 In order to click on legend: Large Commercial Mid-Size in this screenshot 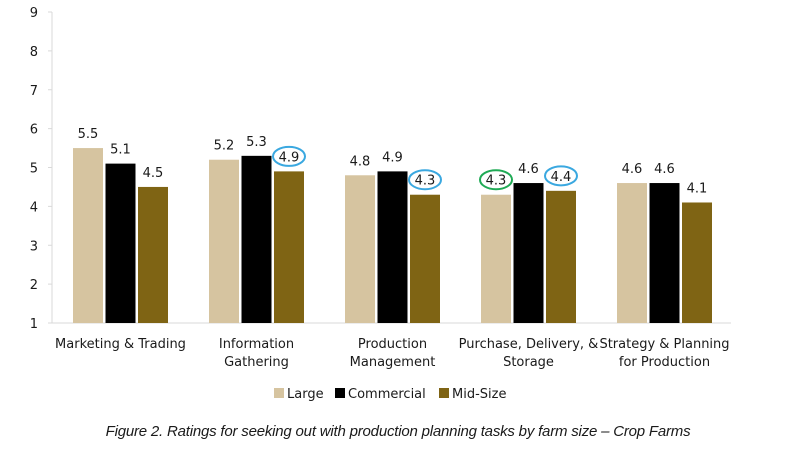, I will do `click(390, 394)`.